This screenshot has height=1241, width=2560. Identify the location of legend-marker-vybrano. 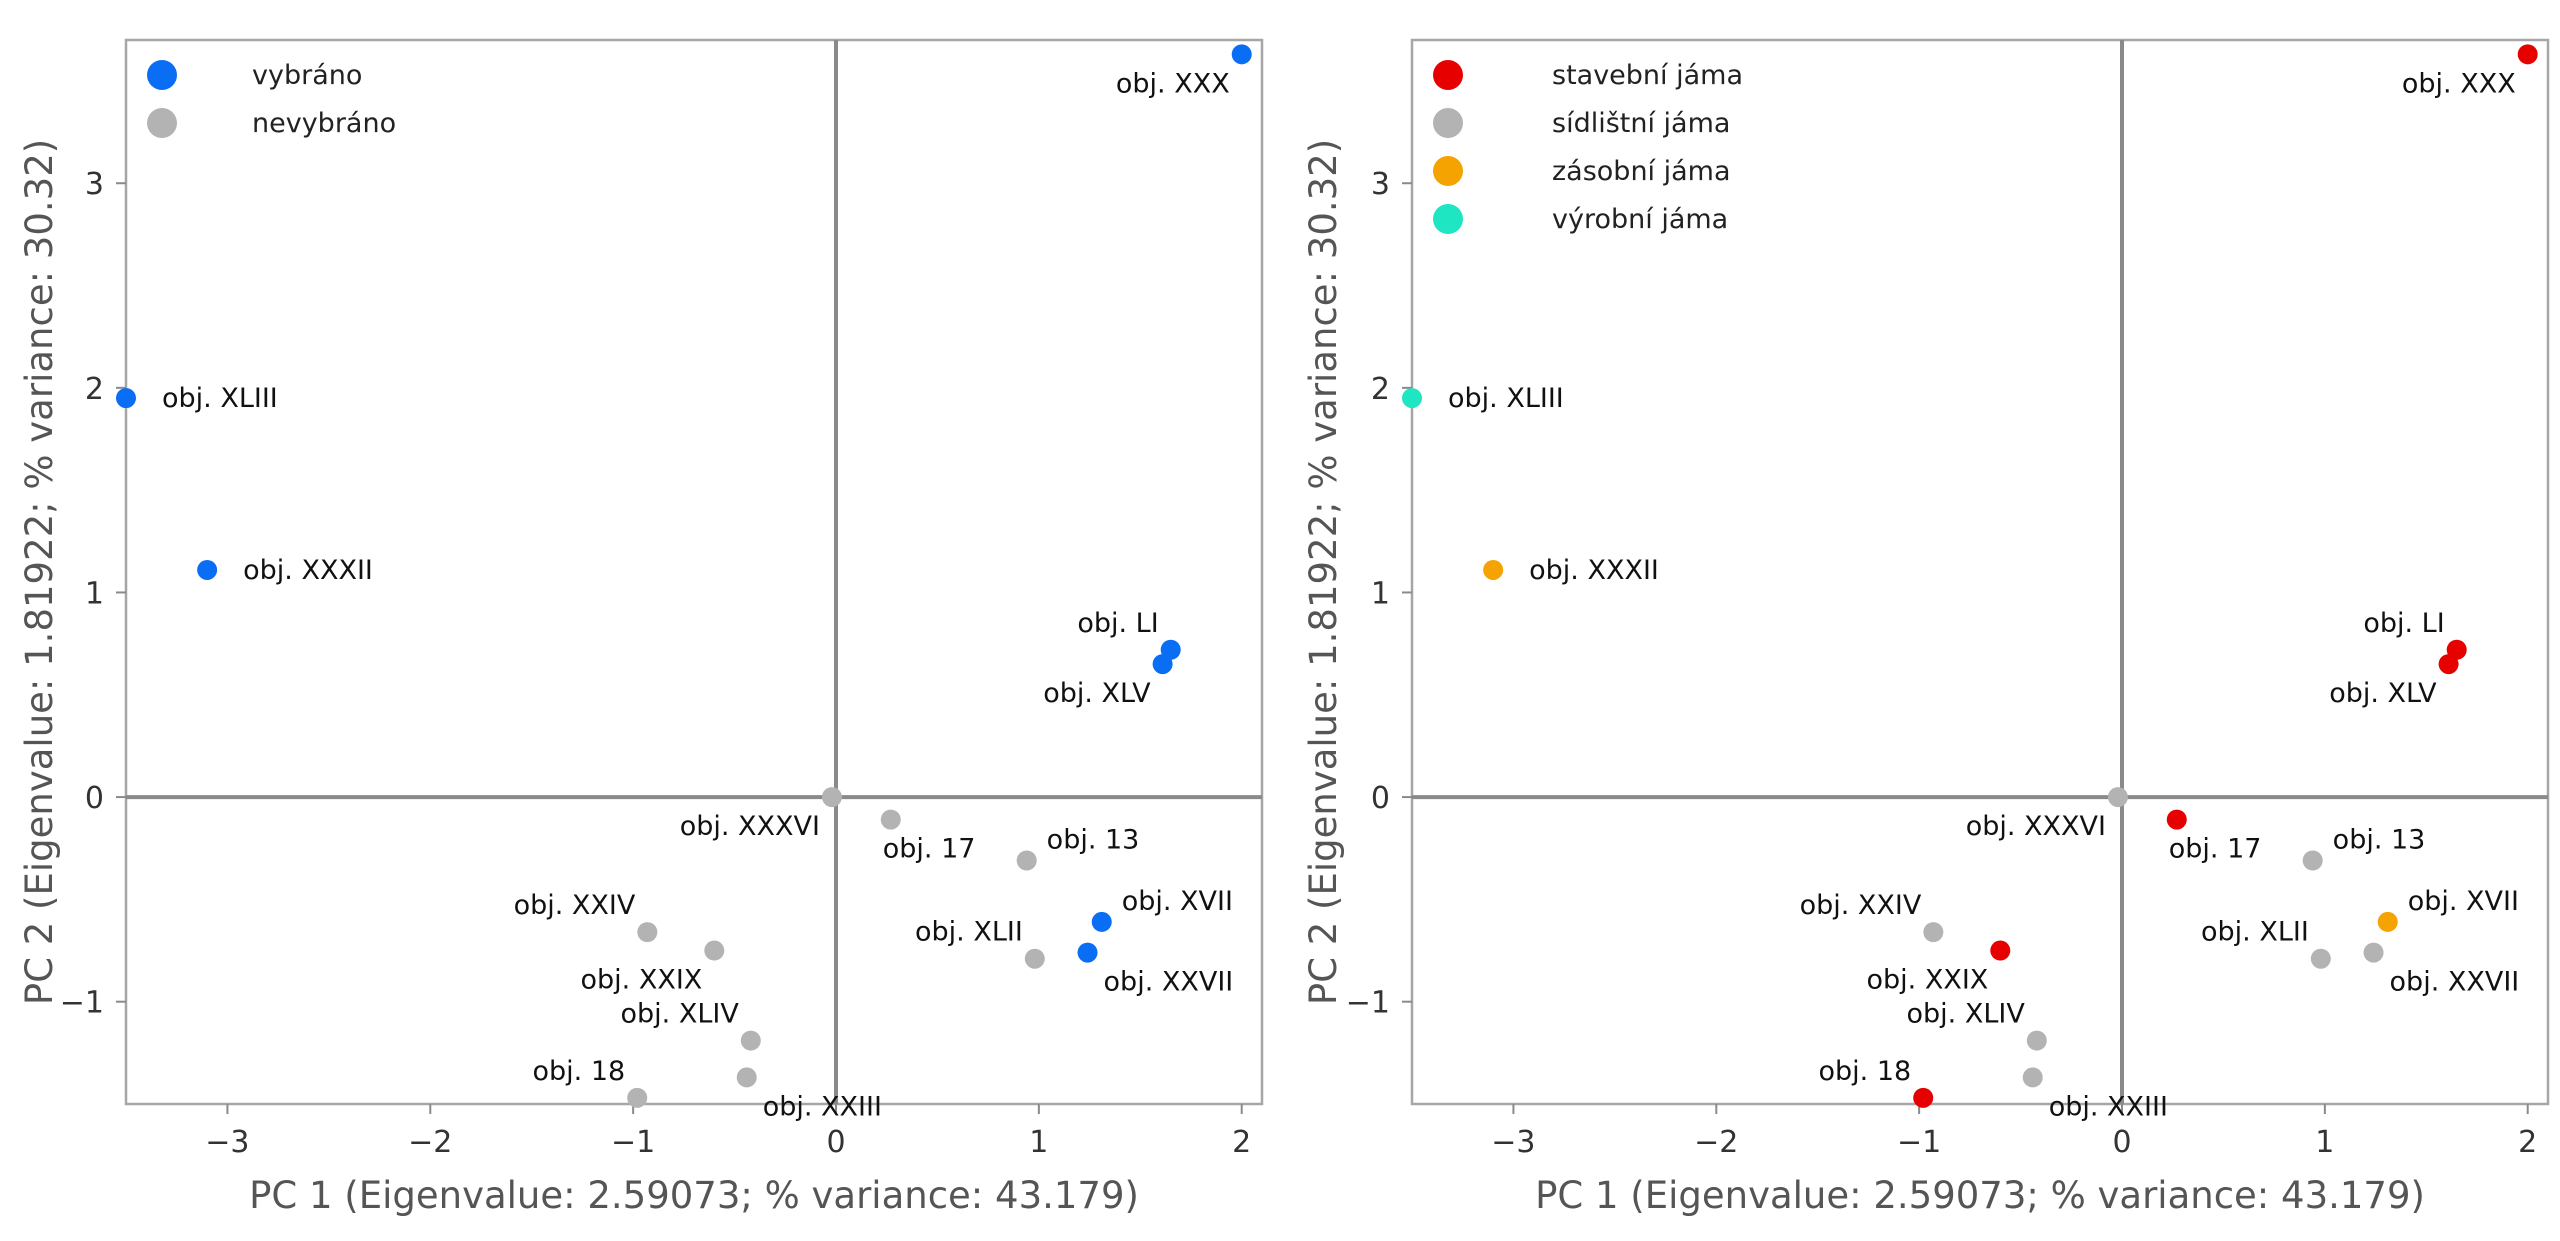
(162, 75).